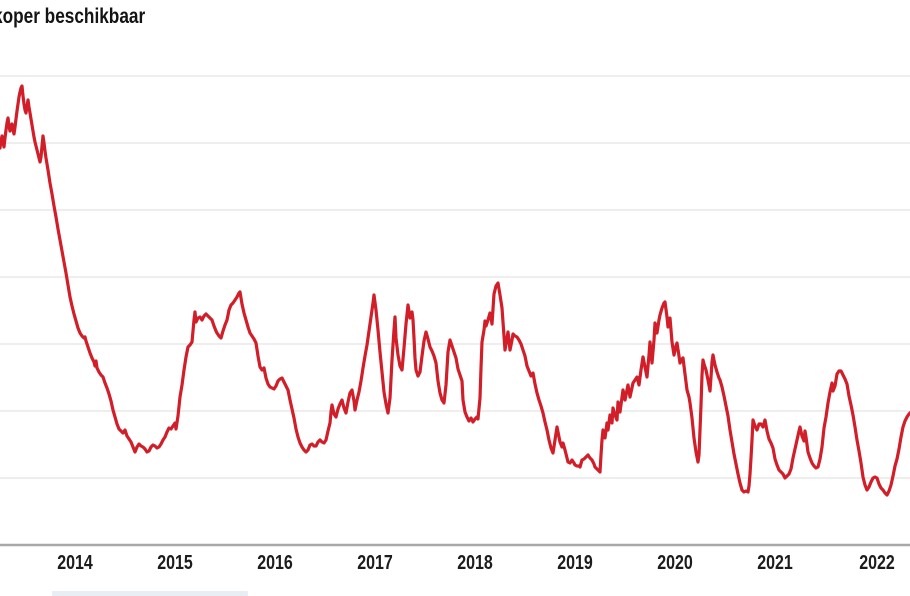  Describe the element at coordinates (575, 563) in the screenshot. I see `x-tick-label: 2019` at that location.